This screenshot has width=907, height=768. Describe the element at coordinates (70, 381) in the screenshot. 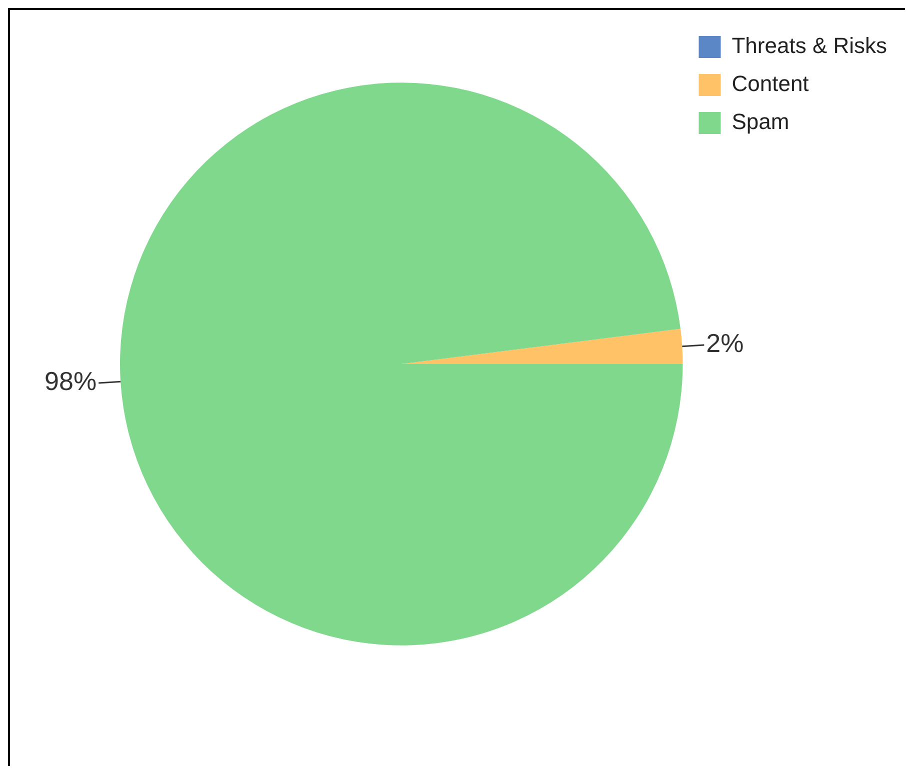

I see `data-label: 98%` at that location.